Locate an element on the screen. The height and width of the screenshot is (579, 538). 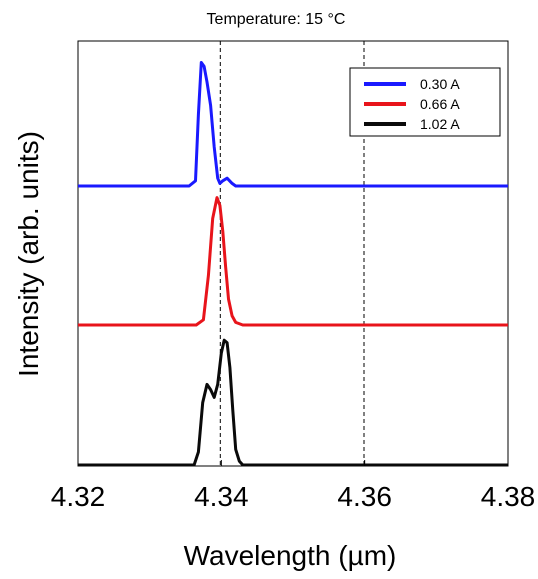
x-tick-label: 4.38 is located at coordinates (508, 496).